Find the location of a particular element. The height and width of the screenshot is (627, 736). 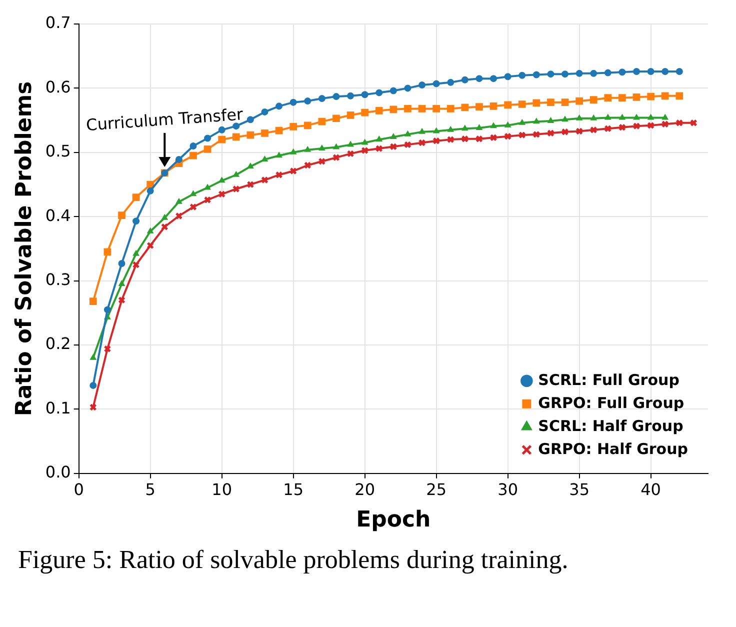

x-tick-label: 35 is located at coordinates (579, 490).